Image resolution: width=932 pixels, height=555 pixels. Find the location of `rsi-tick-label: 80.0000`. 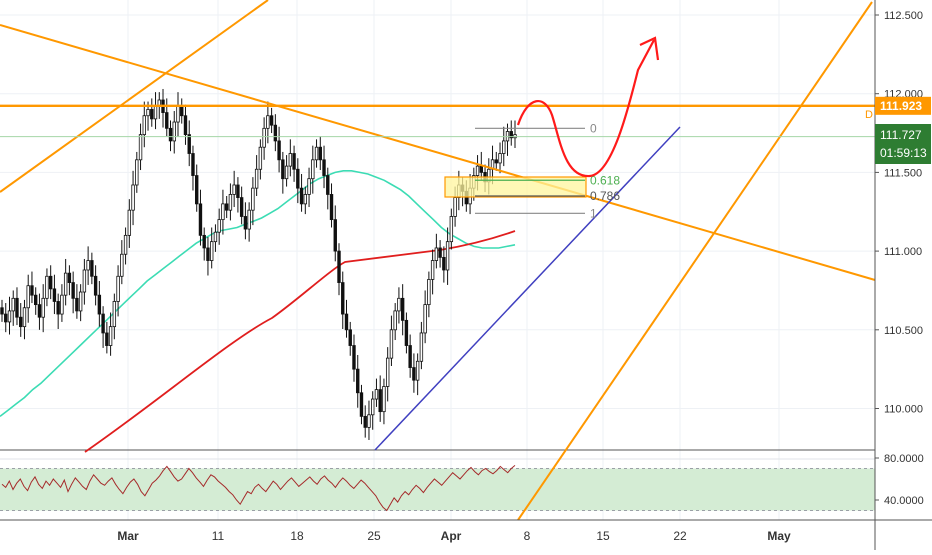

rsi-tick-label: 80.0000 is located at coordinates (904, 459).